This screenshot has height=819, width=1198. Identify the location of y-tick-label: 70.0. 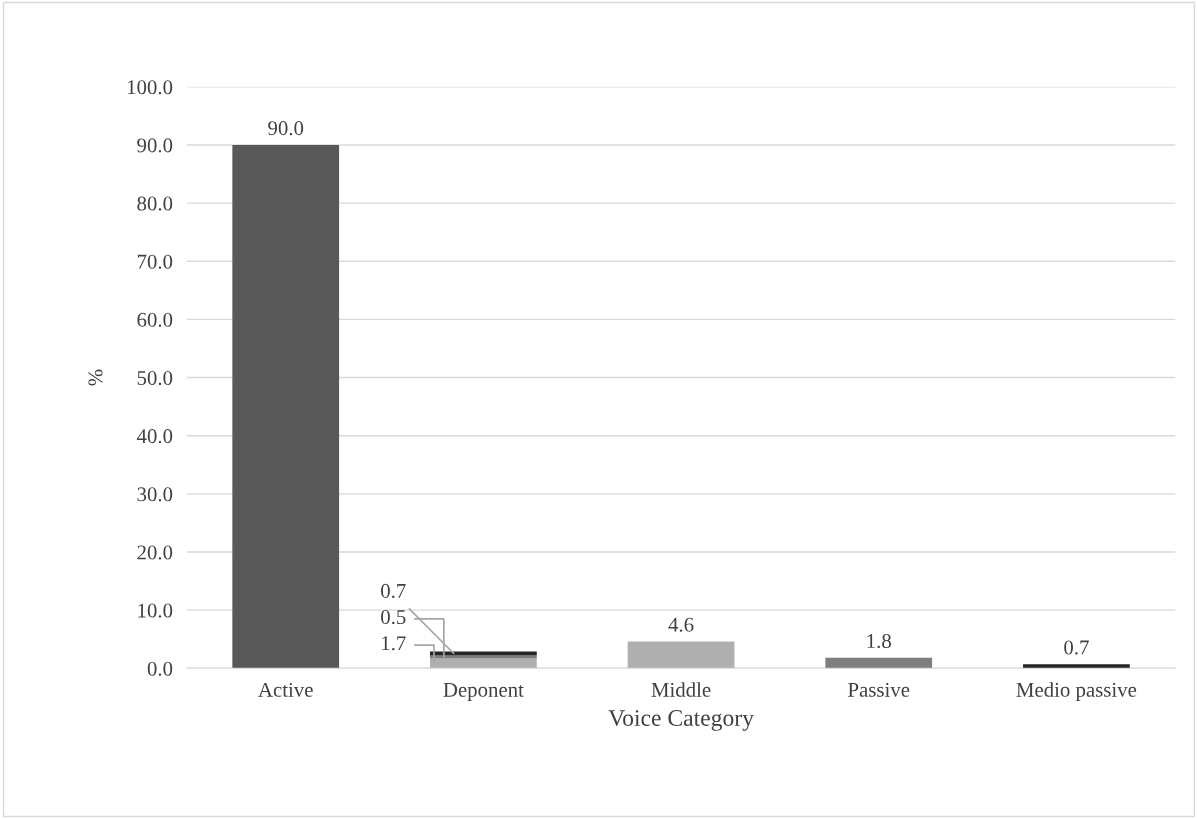
(155, 261).